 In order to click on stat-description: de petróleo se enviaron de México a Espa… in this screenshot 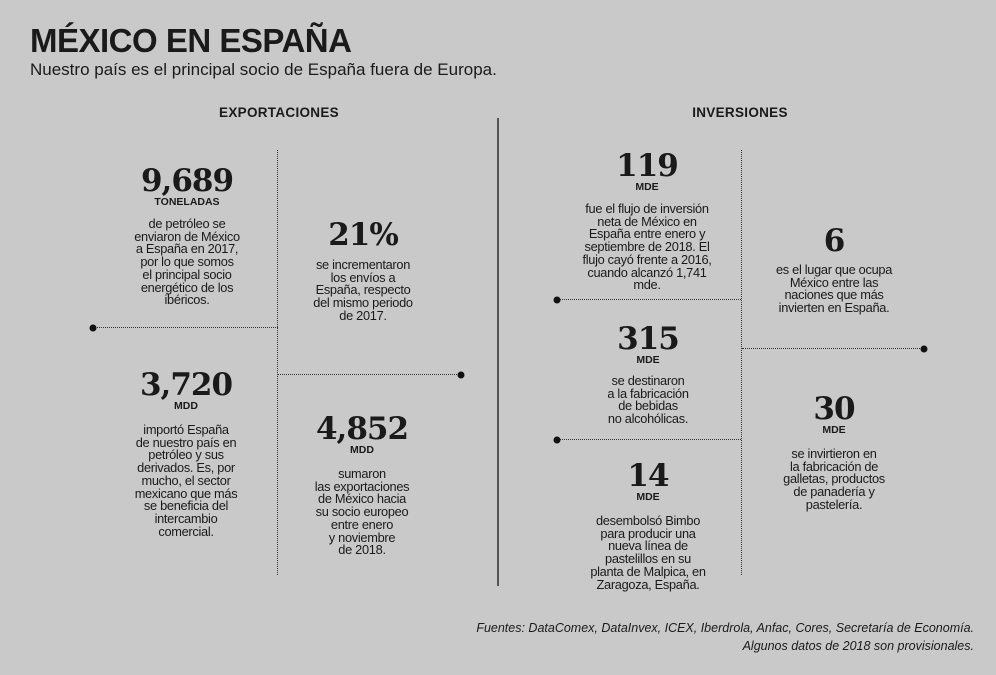, I will do `click(187, 262)`.